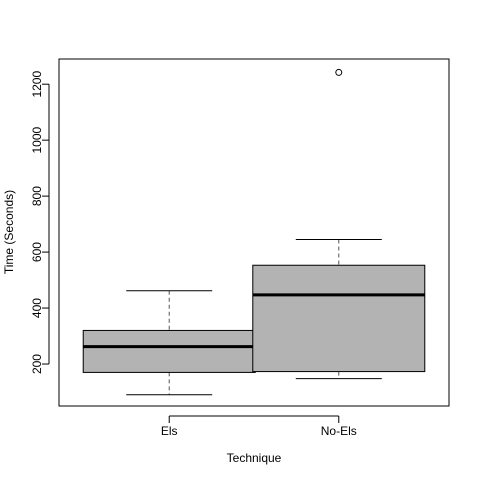  What do you see at coordinates (339, 72) in the screenshot?
I see `outlier-point` at bounding box center [339, 72].